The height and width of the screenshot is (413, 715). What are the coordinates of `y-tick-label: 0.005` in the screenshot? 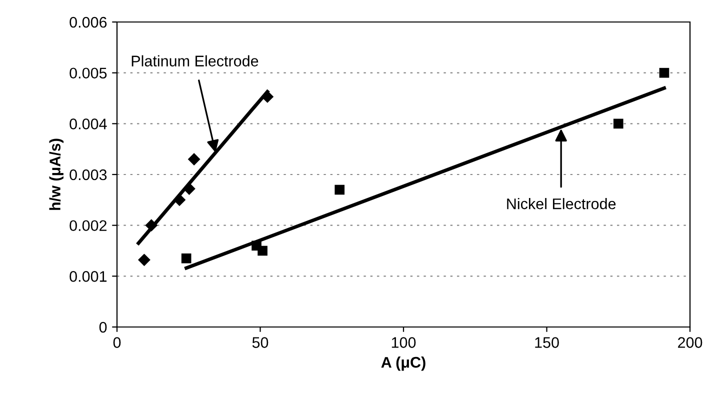 It's located at (88, 73).